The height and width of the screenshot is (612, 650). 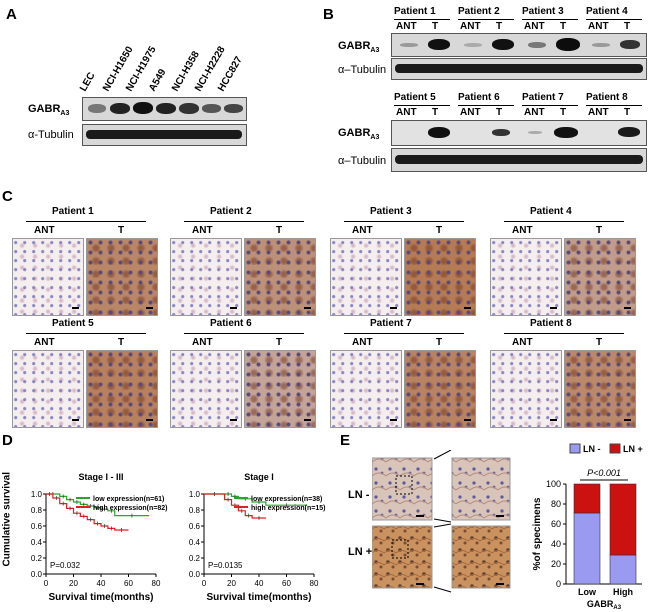 What do you see at coordinates (49, 110) in the screenshot?
I see `panel-a-gabra3-label: GABRA3` at bounding box center [49, 110].